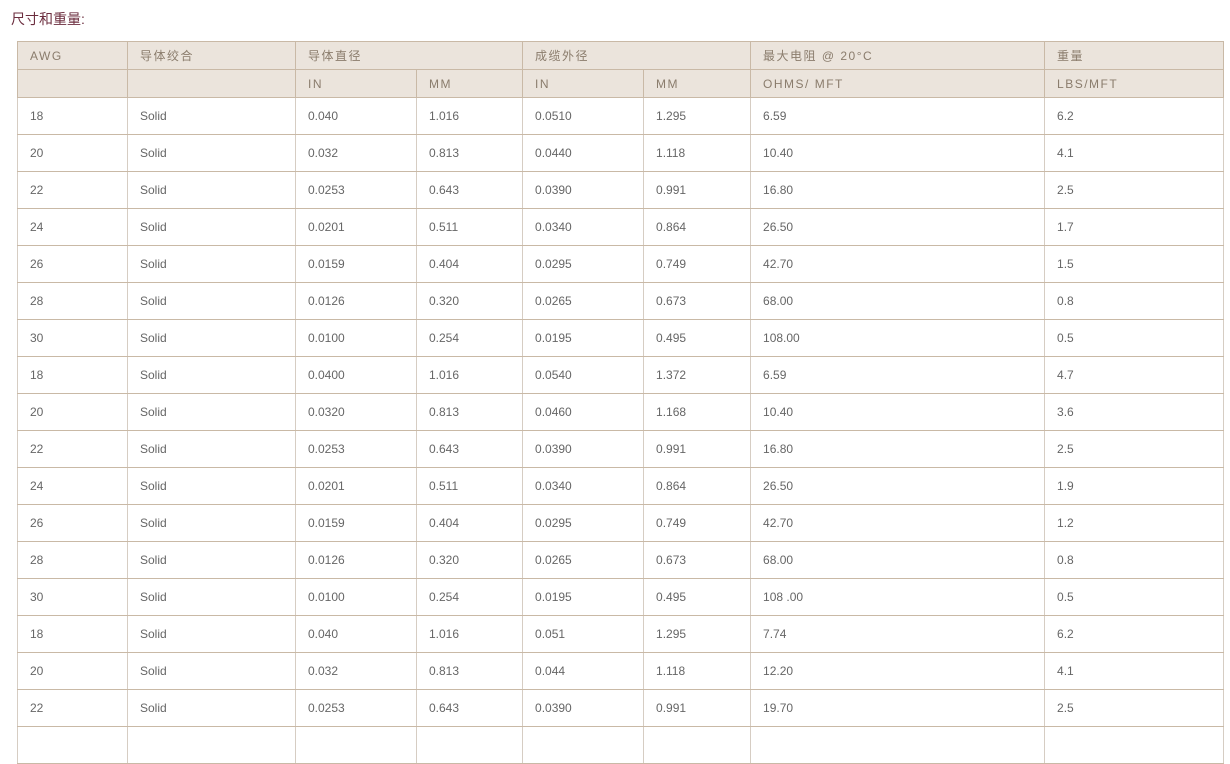  What do you see at coordinates (1134, 671) in the screenshot?
I see `table-cell: 4.1` at bounding box center [1134, 671].